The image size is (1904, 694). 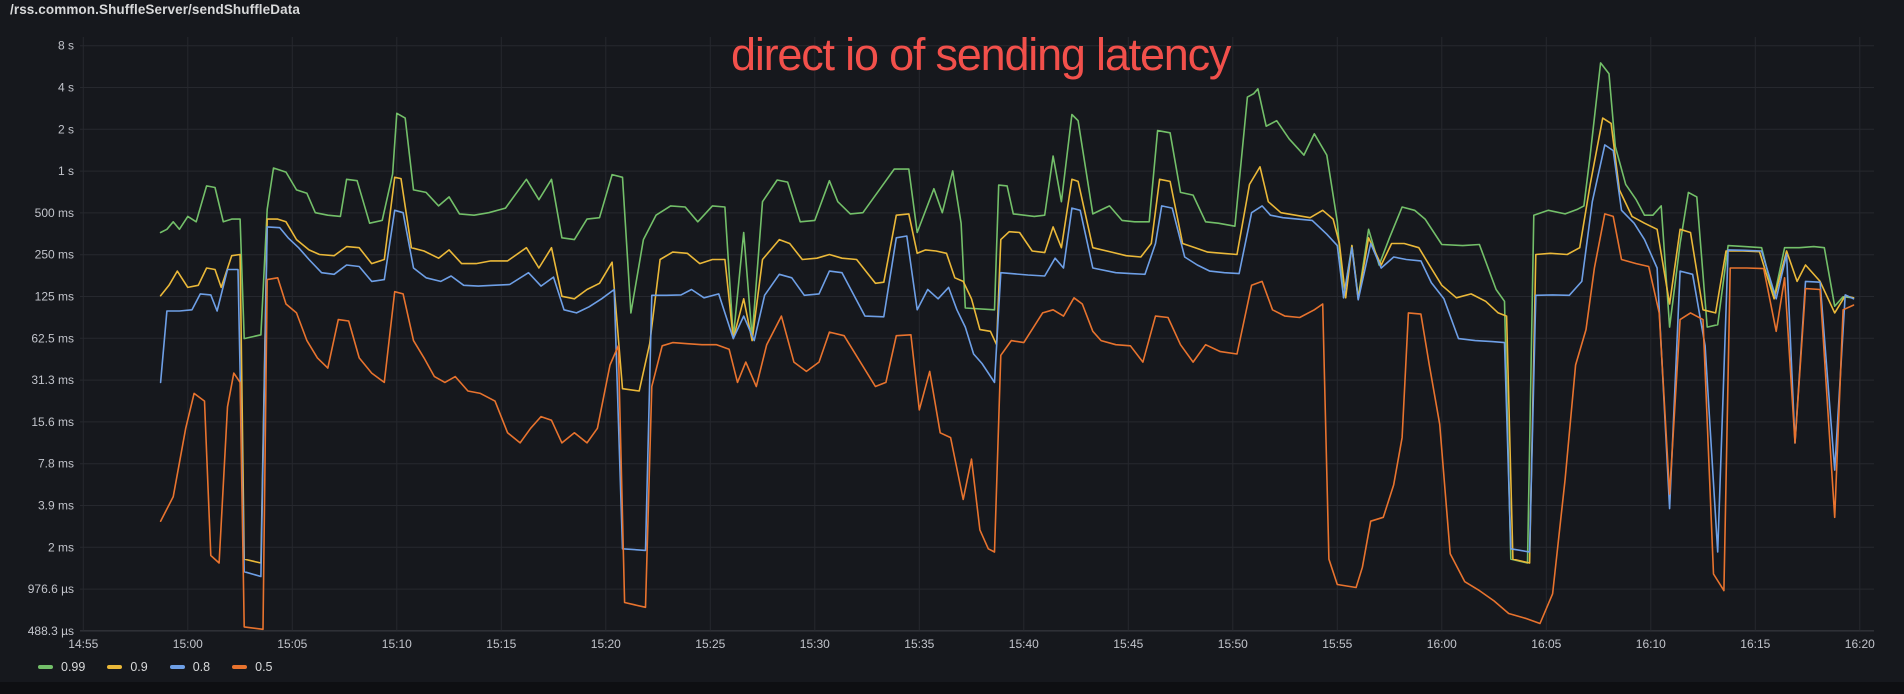 What do you see at coordinates (1546, 644) in the screenshot?
I see `x-axis-tick-label: 16:05` at bounding box center [1546, 644].